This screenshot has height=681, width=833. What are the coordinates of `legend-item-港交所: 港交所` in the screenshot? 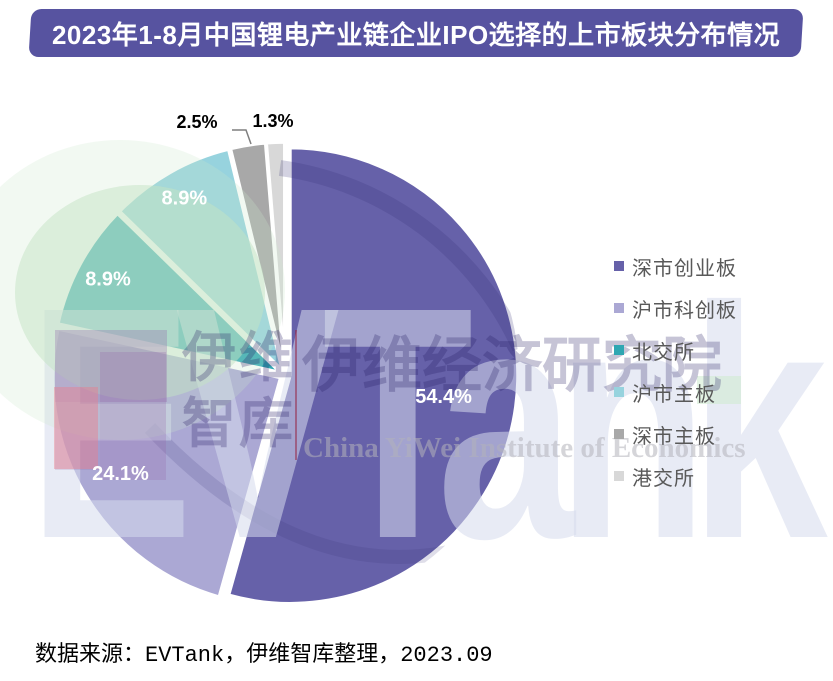 It's located at (675, 478).